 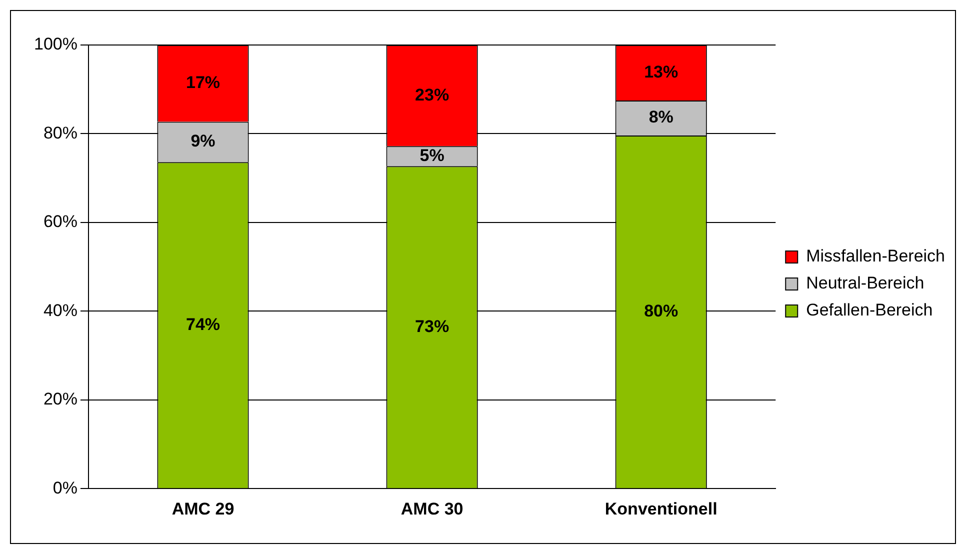 What do you see at coordinates (203, 82) in the screenshot?
I see `data-label: 17%` at bounding box center [203, 82].